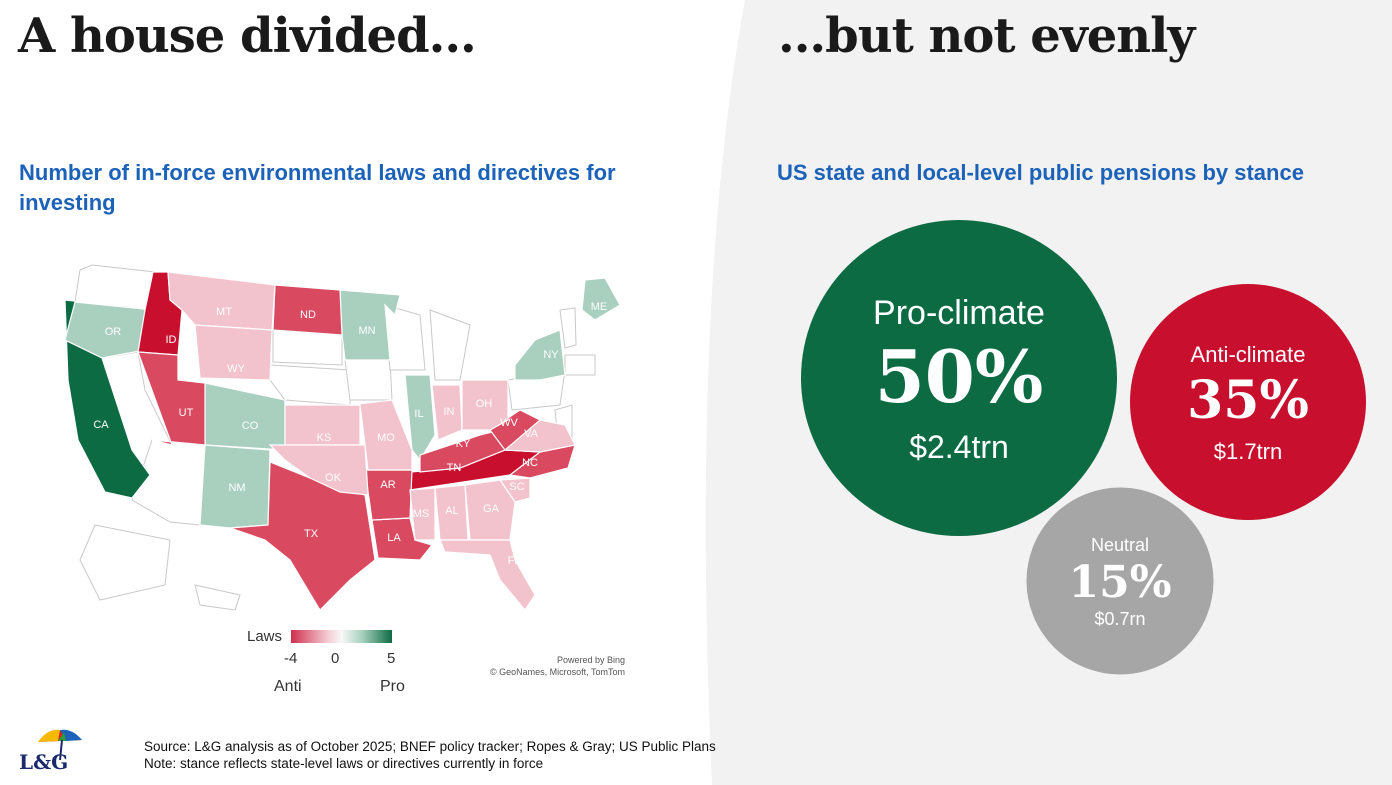 The width and height of the screenshot is (1392, 785). What do you see at coordinates (568, 328) in the screenshot?
I see `state-vt` at bounding box center [568, 328].